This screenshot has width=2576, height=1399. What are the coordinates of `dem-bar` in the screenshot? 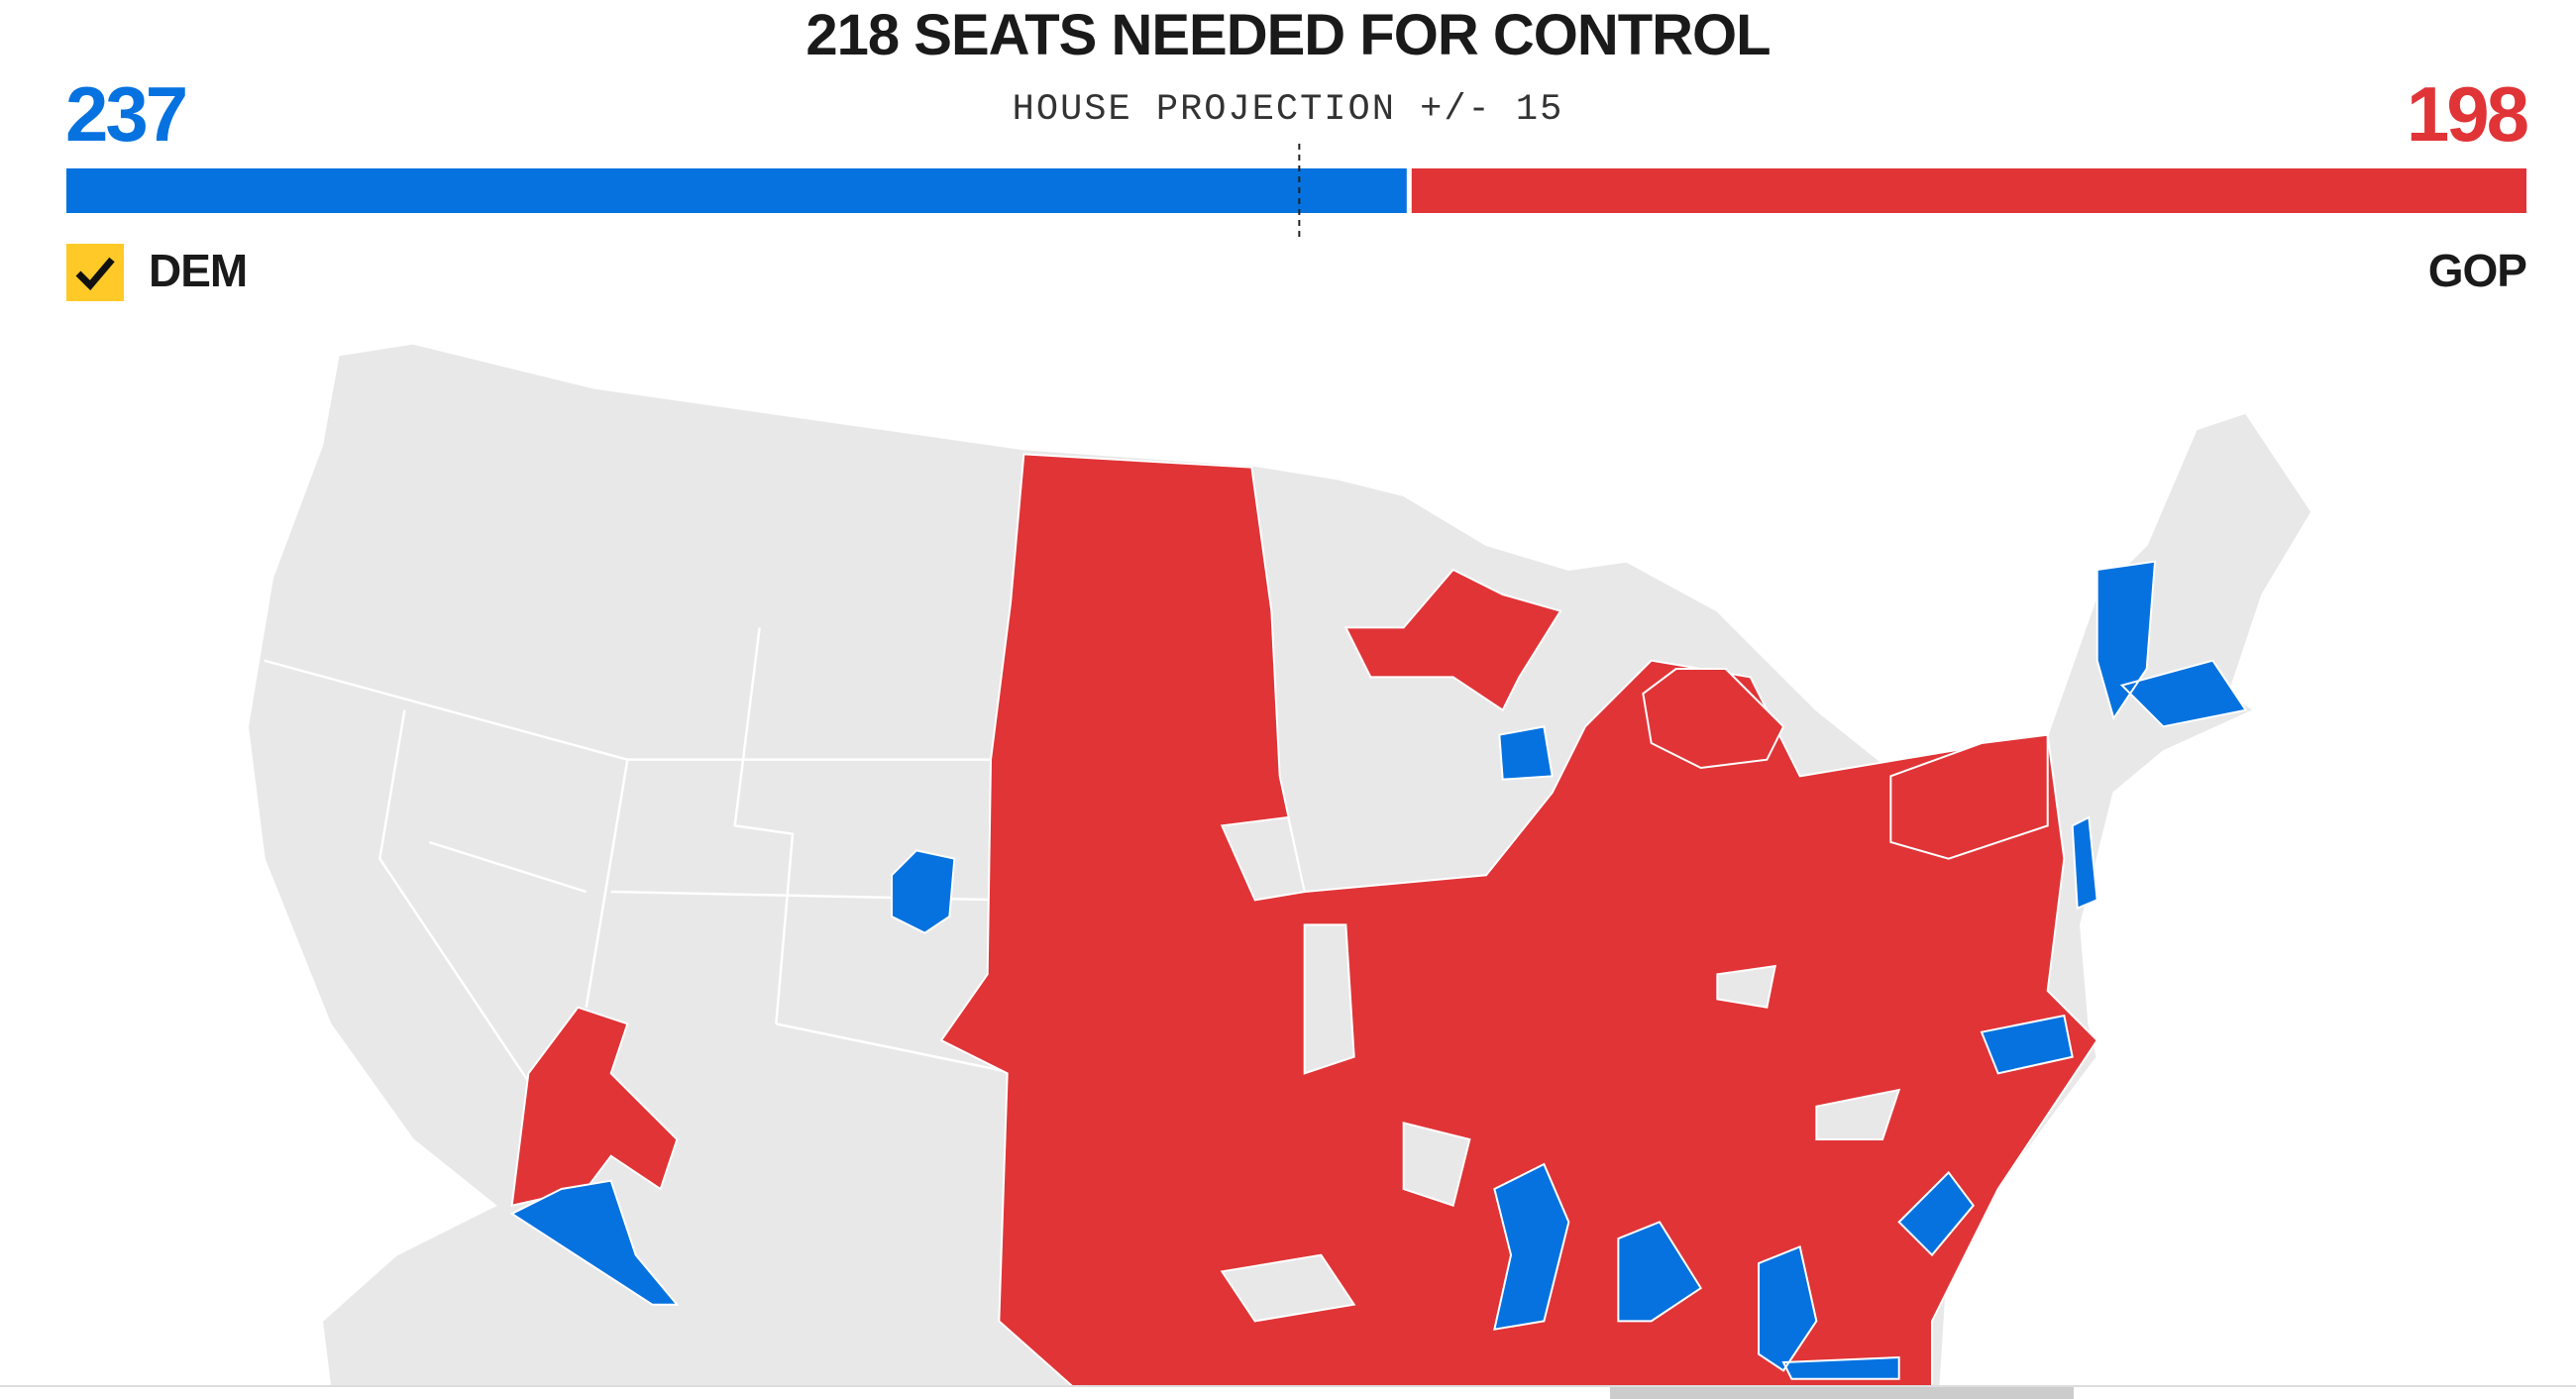 It's located at (736, 190).